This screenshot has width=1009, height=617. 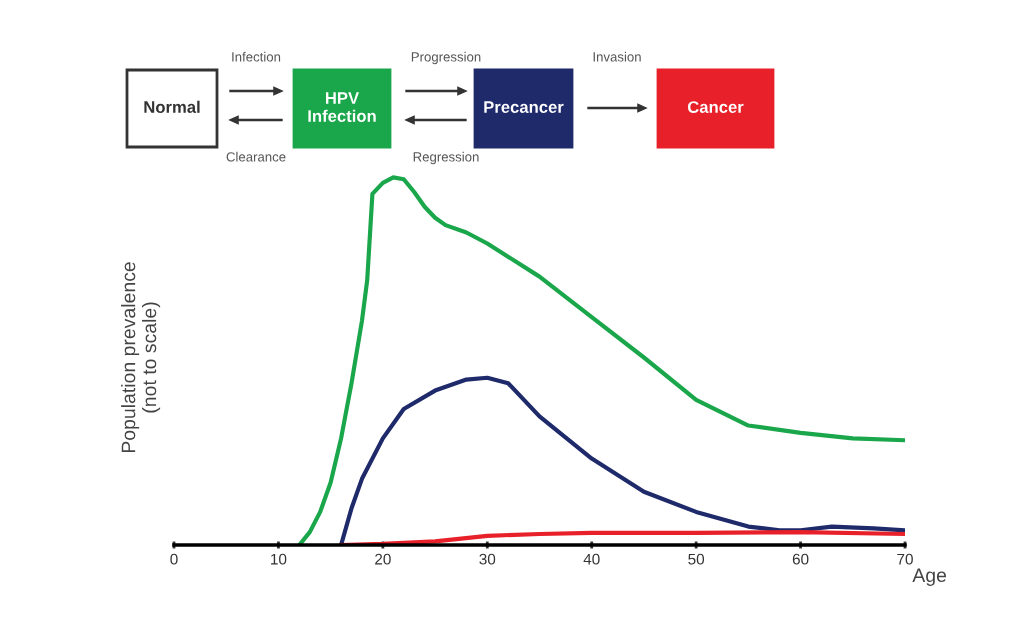 What do you see at coordinates (715, 107) in the screenshot?
I see `text: Cancer` at bounding box center [715, 107].